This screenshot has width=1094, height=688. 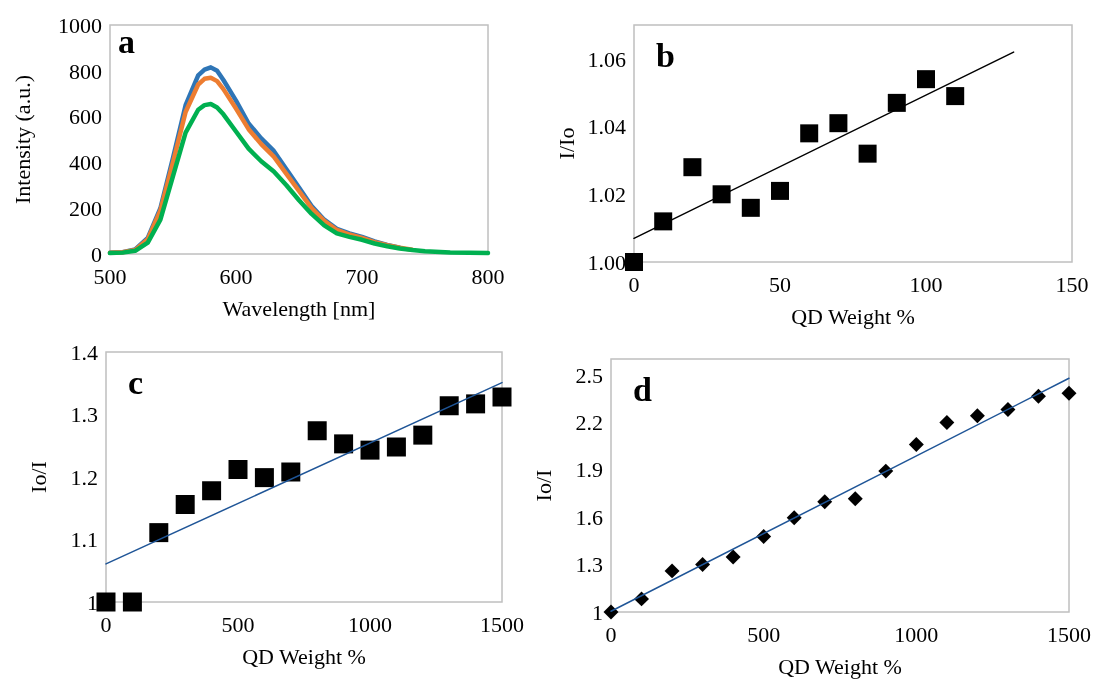 I want to click on y-axis-title: I/Io, so click(x=566, y=143).